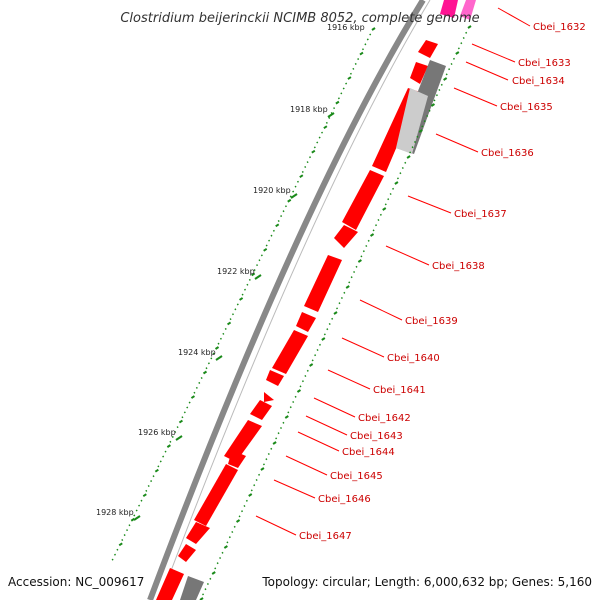 The image size is (600, 600). What do you see at coordinates (544, 63) in the screenshot?
I see `gene-label-Cbei_1633: Cbei_1633` at bounding box center [544, 63].